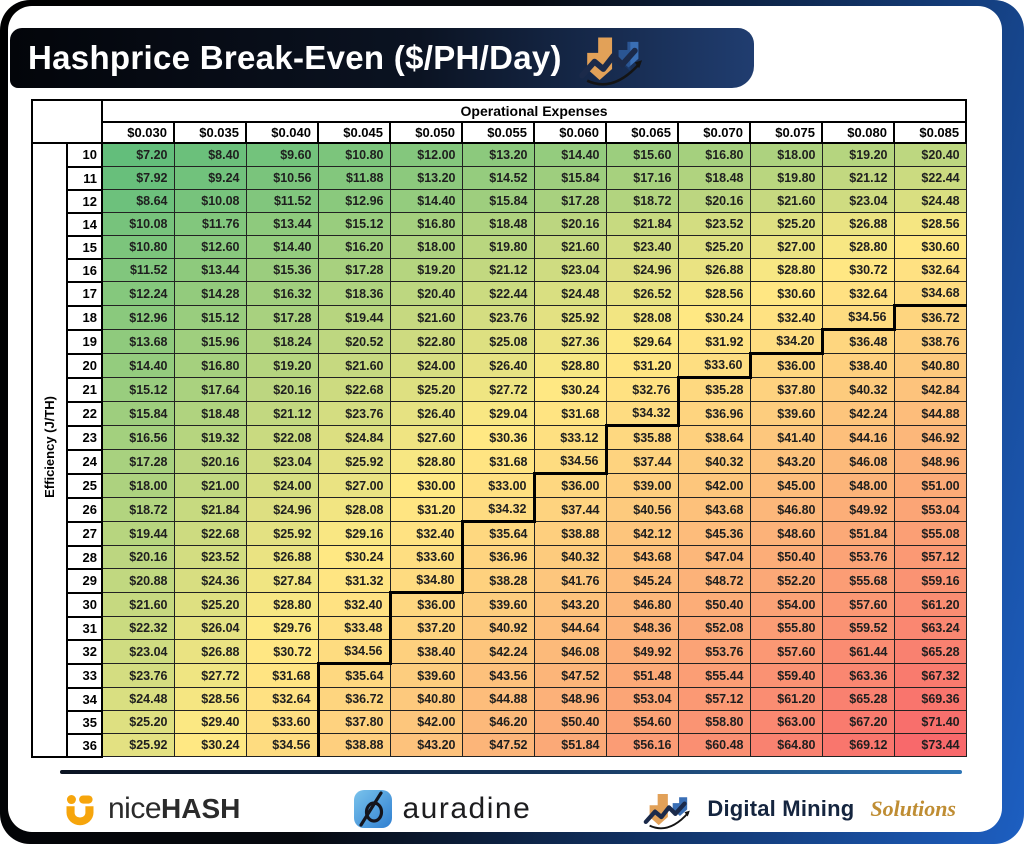 Image resolution: width=1024 pixels, height=844 pixels. What do you see at coordinates (714, 722) in the screenshot?
I see `value-cell: $58.80` at bounding box center [714, 722].